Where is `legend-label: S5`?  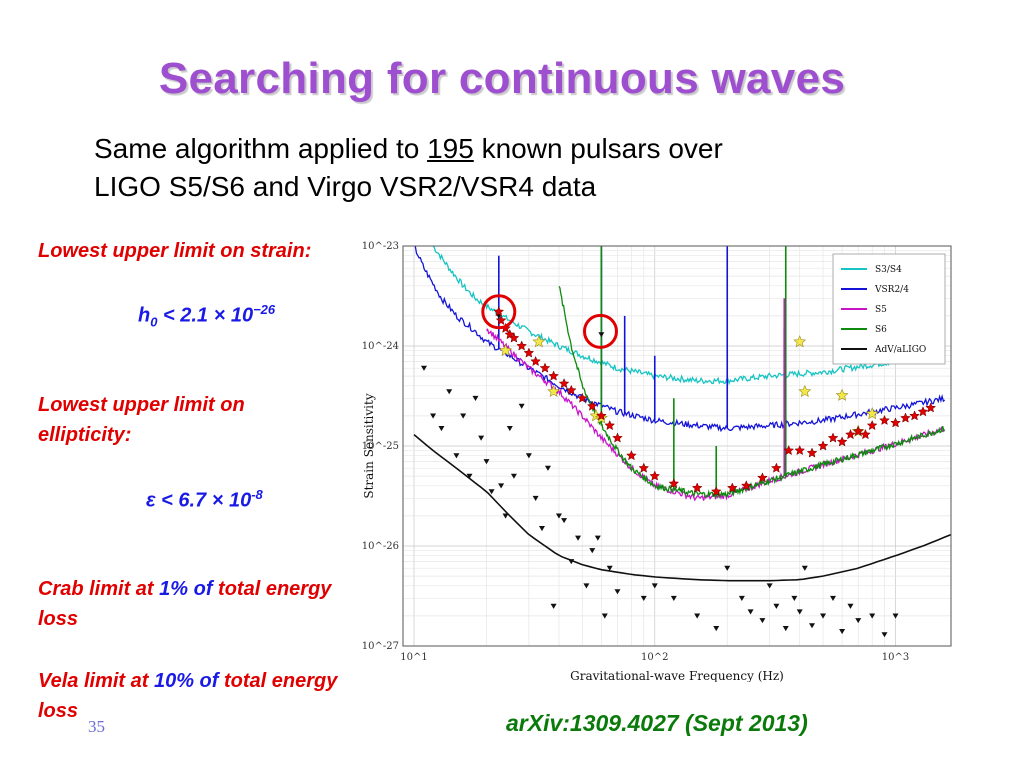
legend-label: S5 is located at coordinates (881, 310).